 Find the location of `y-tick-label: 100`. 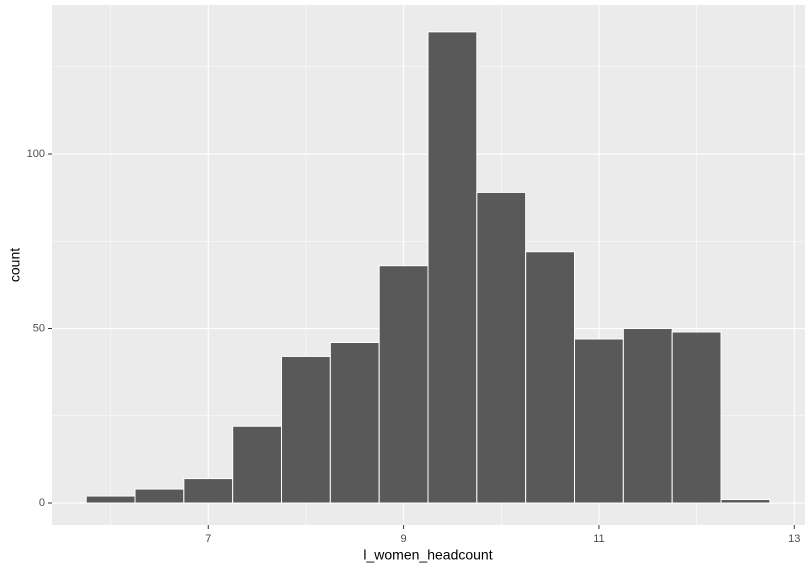

y-tick-label: 100 is located at coordinates (36, 154).